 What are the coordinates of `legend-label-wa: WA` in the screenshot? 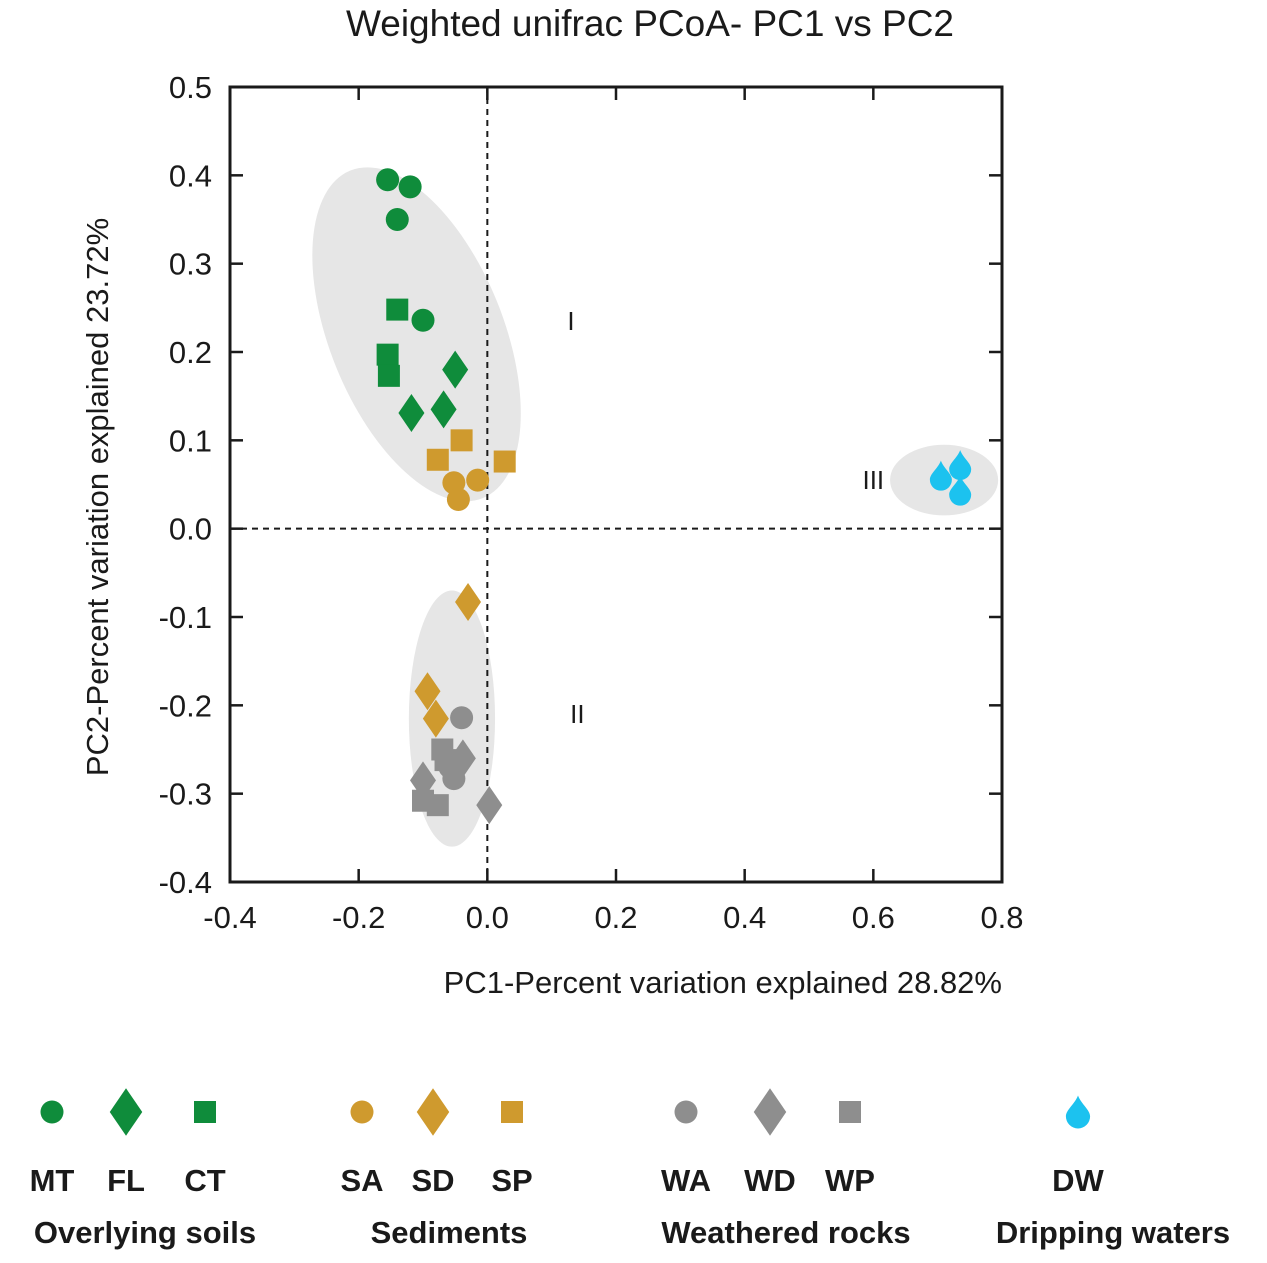 It's located at (686, 1180).